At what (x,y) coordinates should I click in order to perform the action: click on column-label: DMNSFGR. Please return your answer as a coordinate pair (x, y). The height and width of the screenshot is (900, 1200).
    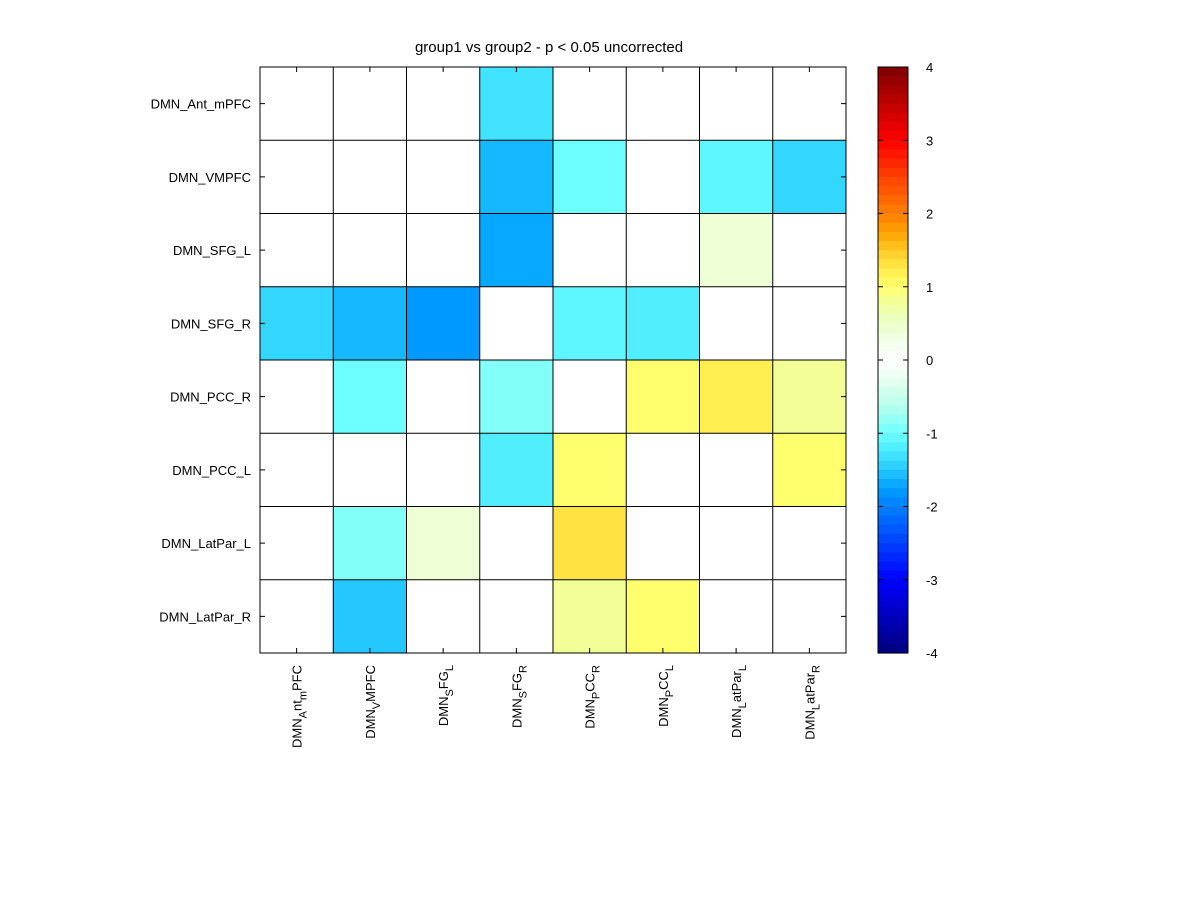
    Looking at the image, I should click on (519, 696).